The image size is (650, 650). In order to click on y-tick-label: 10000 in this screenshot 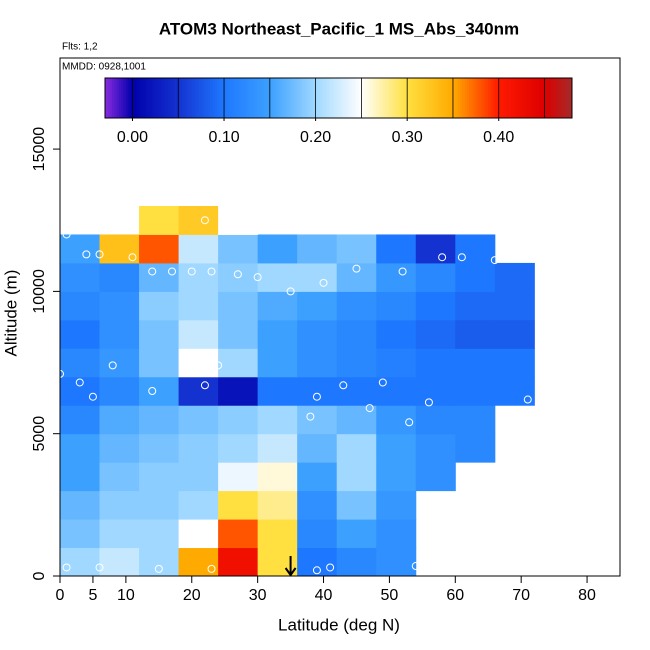, I will do `click(39, 291)`.